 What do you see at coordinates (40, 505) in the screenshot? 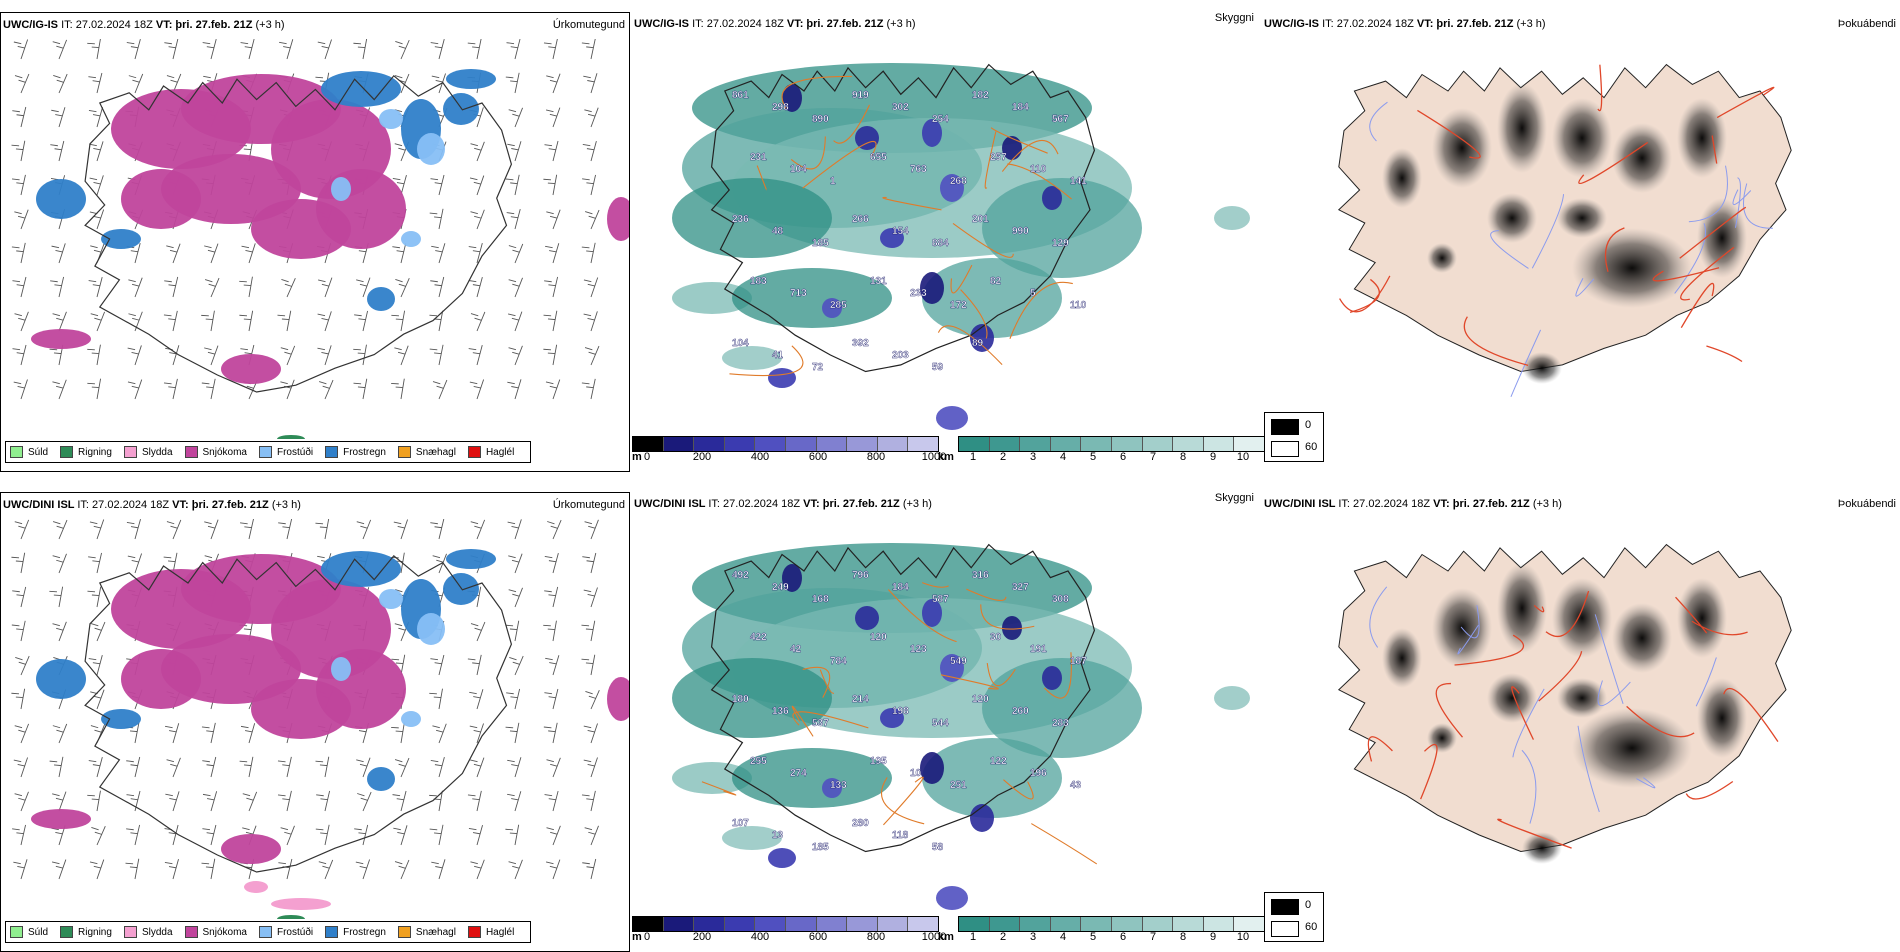
I see `model-name: UWC/DINI ISL` at bounding box center [40, 505].